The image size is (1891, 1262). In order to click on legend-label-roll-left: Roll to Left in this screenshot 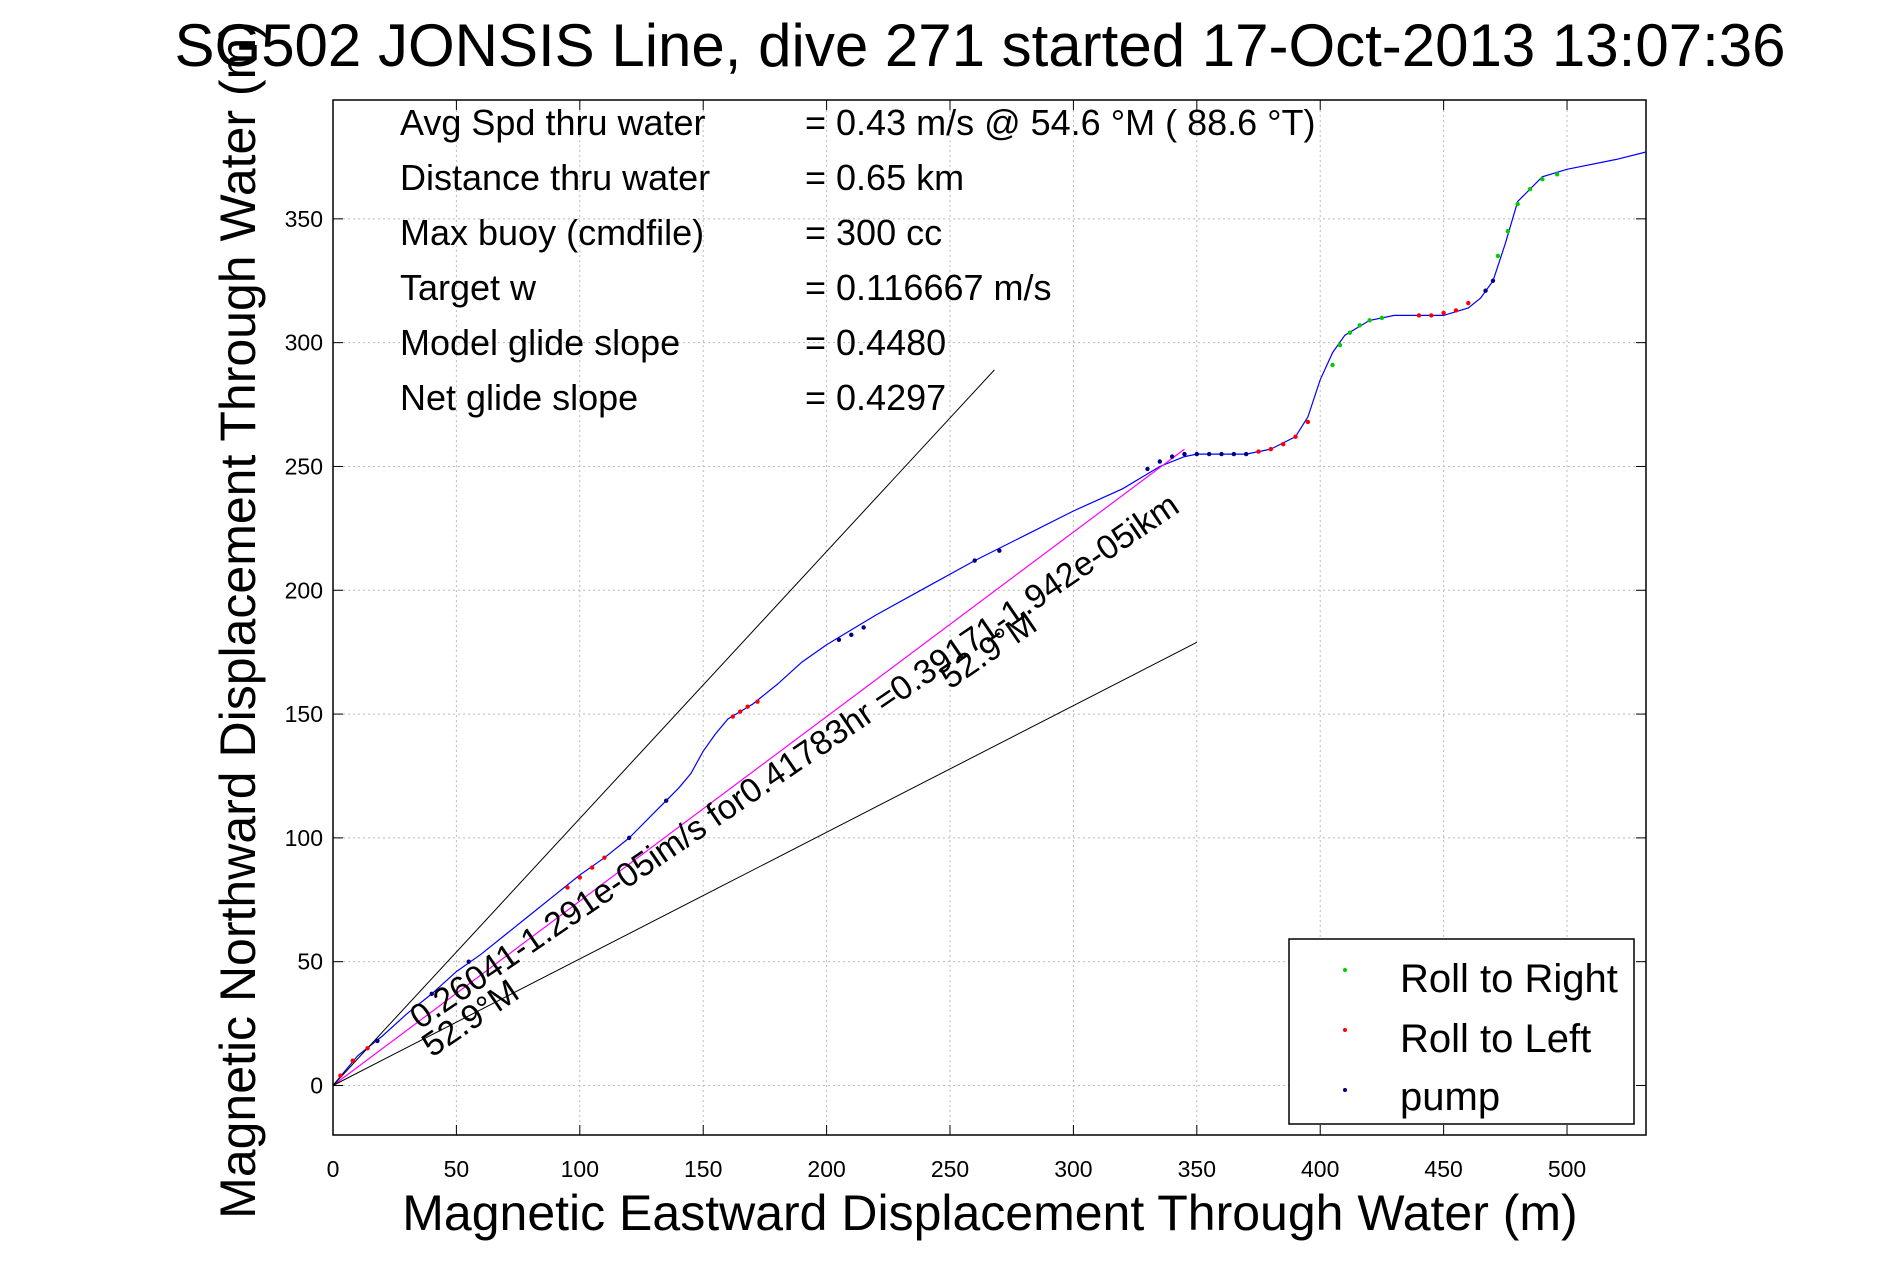, I will do `click(1495, 1039)`.